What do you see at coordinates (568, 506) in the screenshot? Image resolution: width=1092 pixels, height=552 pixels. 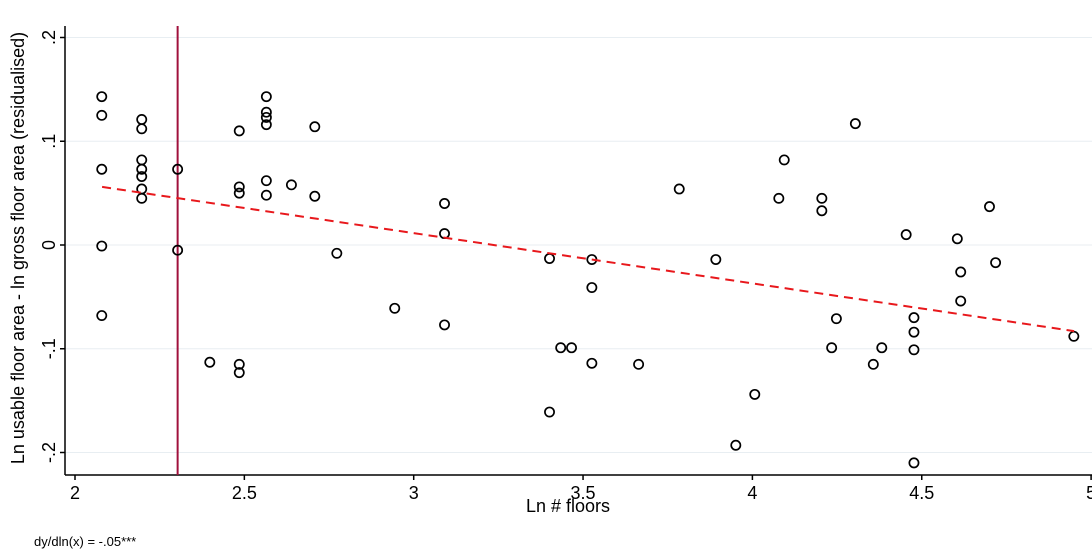 I see `x-axis-title: Ln # floors` at bounding box center [568, 506].